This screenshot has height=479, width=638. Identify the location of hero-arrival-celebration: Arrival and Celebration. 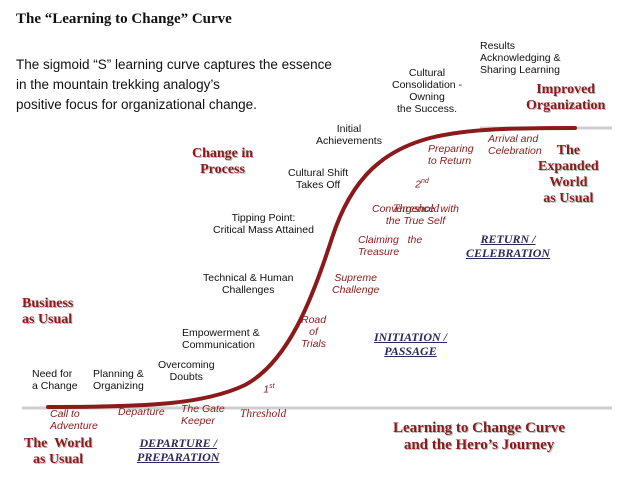
(515, 145).